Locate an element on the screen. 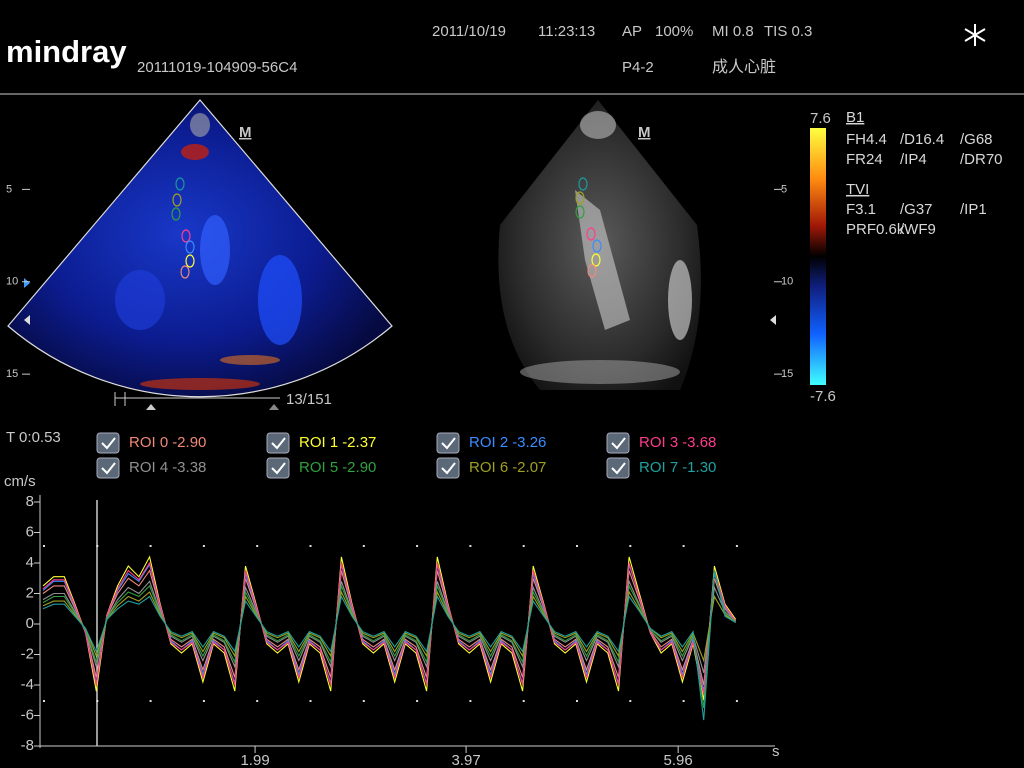 The image size is (1024, 768). bmode-texture is located at coordinates (606, 247).